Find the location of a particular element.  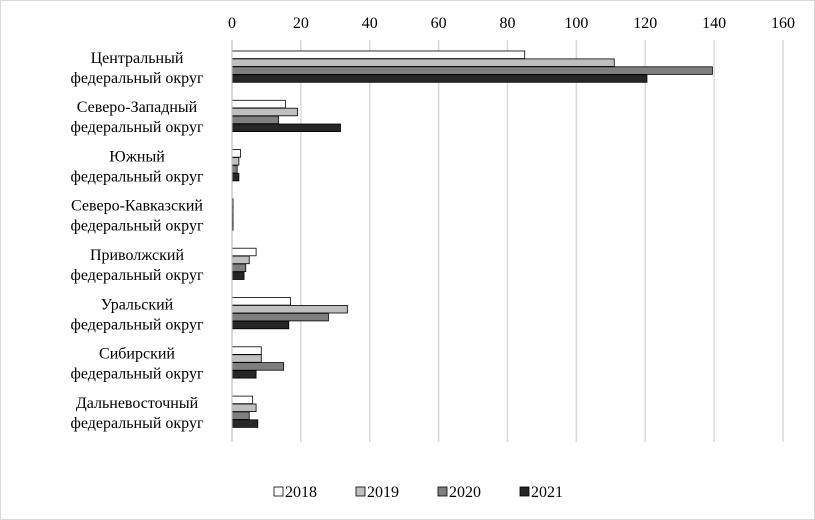

category-label: Дальневосточный is located at coordinates (137, 403).